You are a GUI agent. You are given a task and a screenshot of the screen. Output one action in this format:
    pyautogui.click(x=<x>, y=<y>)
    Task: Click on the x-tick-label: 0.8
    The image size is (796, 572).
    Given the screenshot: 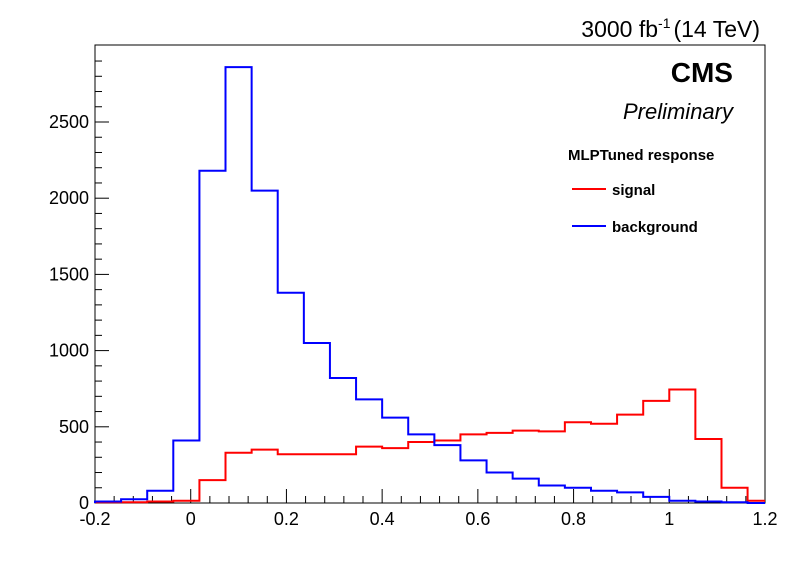 What is the action you would take?
    pyautogui.click(x=573, y=519)
    